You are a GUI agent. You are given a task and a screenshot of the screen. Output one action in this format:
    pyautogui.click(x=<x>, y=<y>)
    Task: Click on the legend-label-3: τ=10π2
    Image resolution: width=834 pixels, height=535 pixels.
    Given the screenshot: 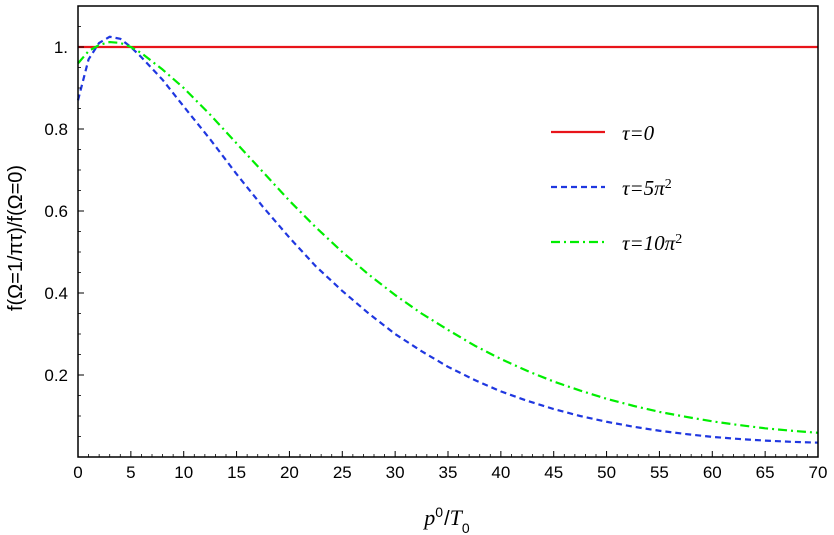 What is the action you would take?
    pyautogui.click(x=652, y=243)
    